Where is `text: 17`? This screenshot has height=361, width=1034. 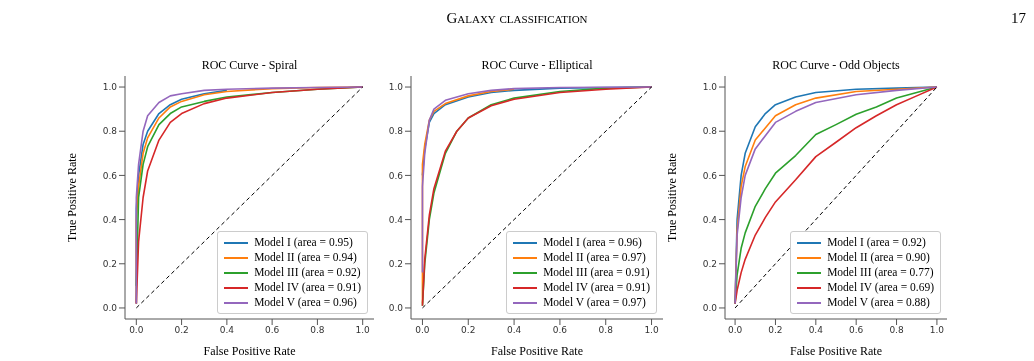 text: 17 is located at coordinates (1018, 18).